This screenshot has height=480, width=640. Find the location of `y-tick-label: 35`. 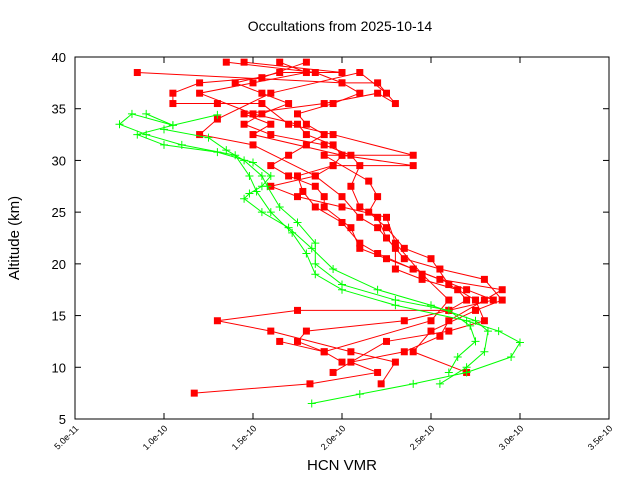

y-tick-label: 35 is located at coordinates (59, 109).